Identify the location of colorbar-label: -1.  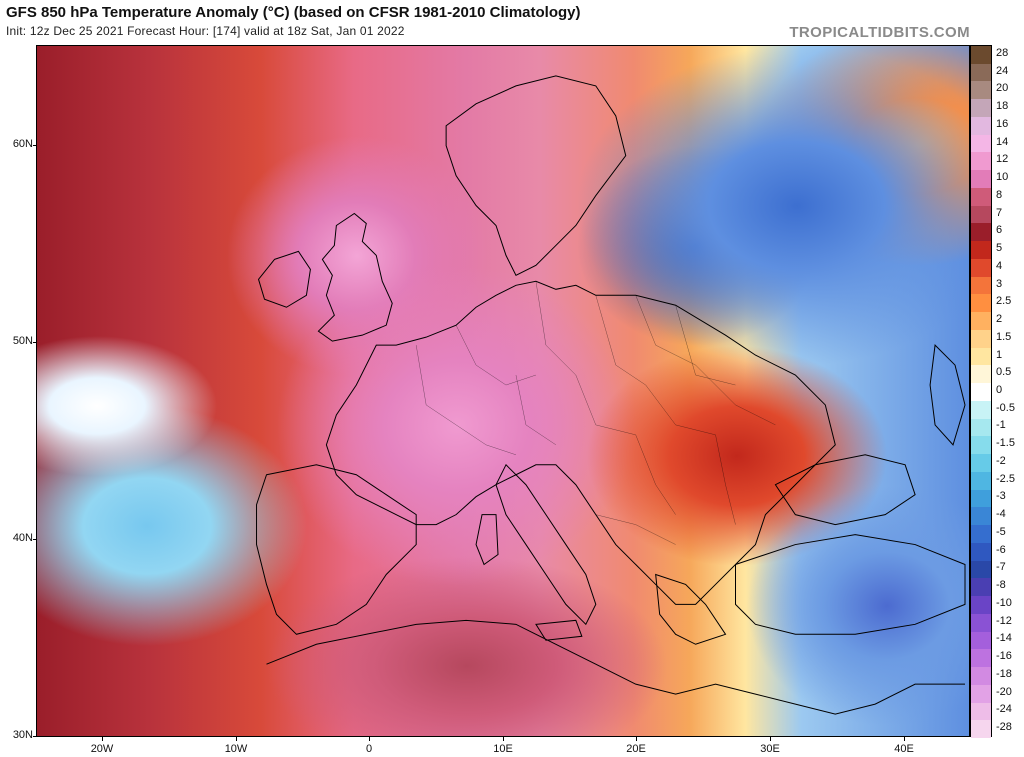
(1001, 425).